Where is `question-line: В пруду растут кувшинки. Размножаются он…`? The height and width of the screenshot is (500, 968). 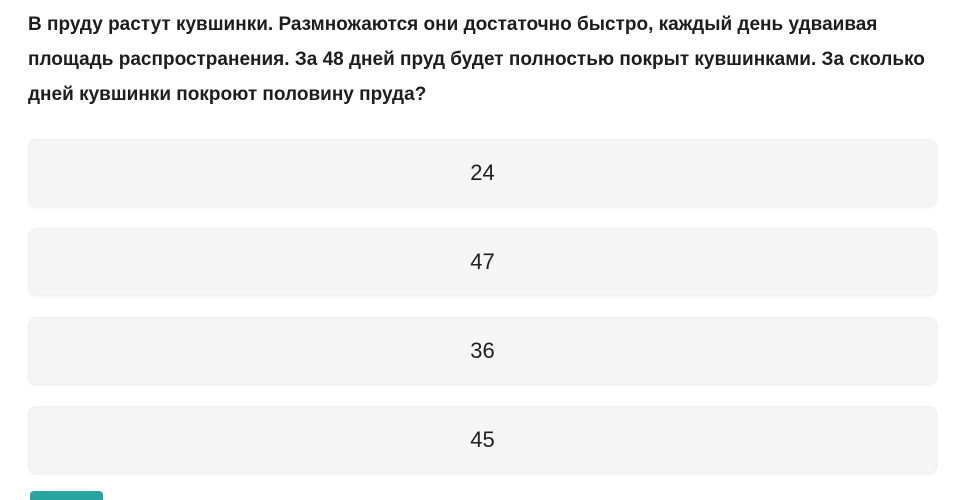
question-line: В пруду растут кувшинки. Размножаются он… is located at coordinates (453, 24).